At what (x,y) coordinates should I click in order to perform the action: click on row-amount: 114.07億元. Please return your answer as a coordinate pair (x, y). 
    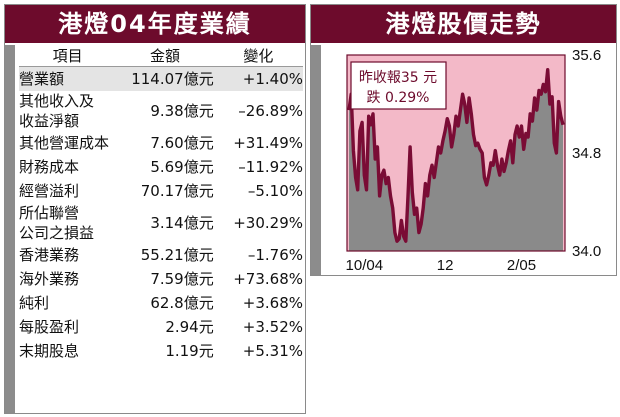
    Looking at the image, I should click on (165, 78).